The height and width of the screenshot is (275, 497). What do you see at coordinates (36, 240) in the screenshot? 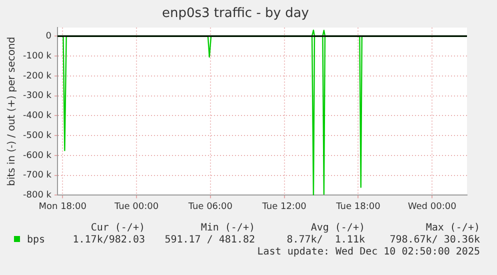
I see `legend-label: bps` at bounding box center [36, 240].